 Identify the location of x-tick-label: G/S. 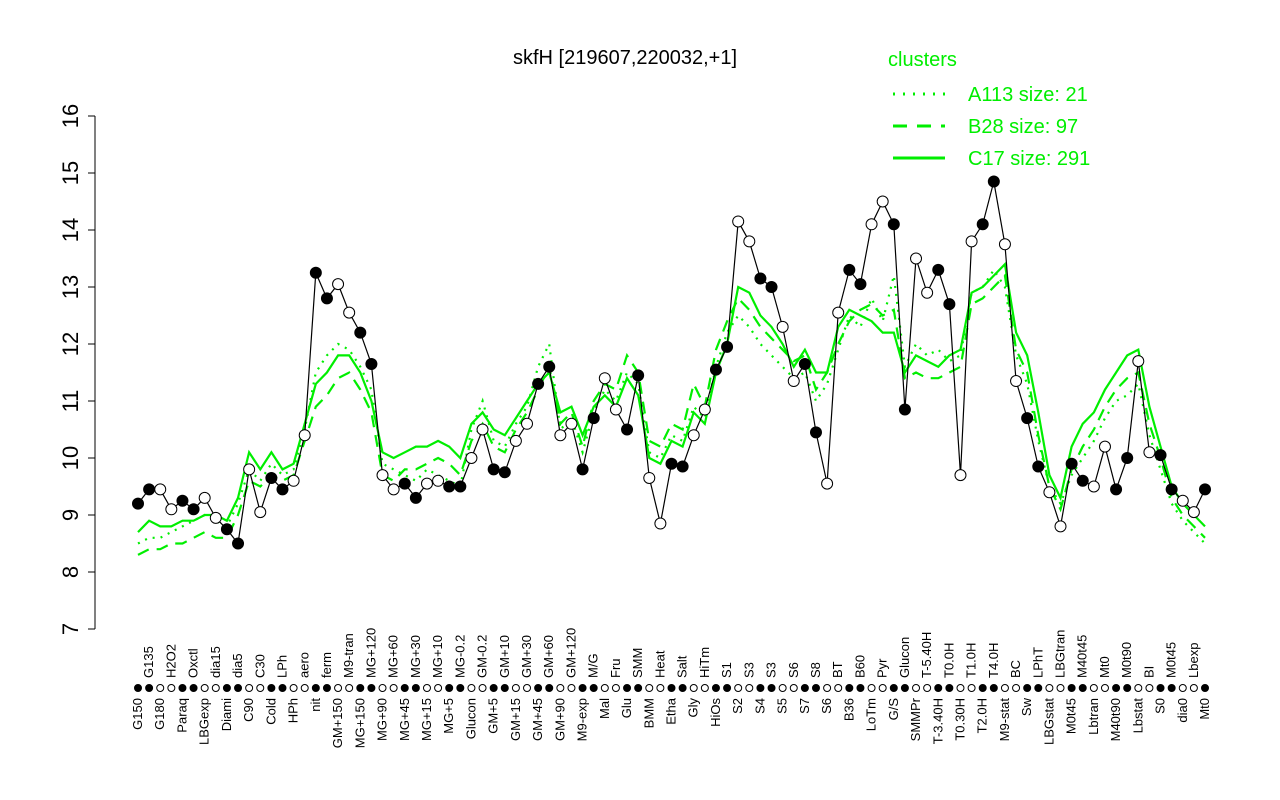
(893, 709).